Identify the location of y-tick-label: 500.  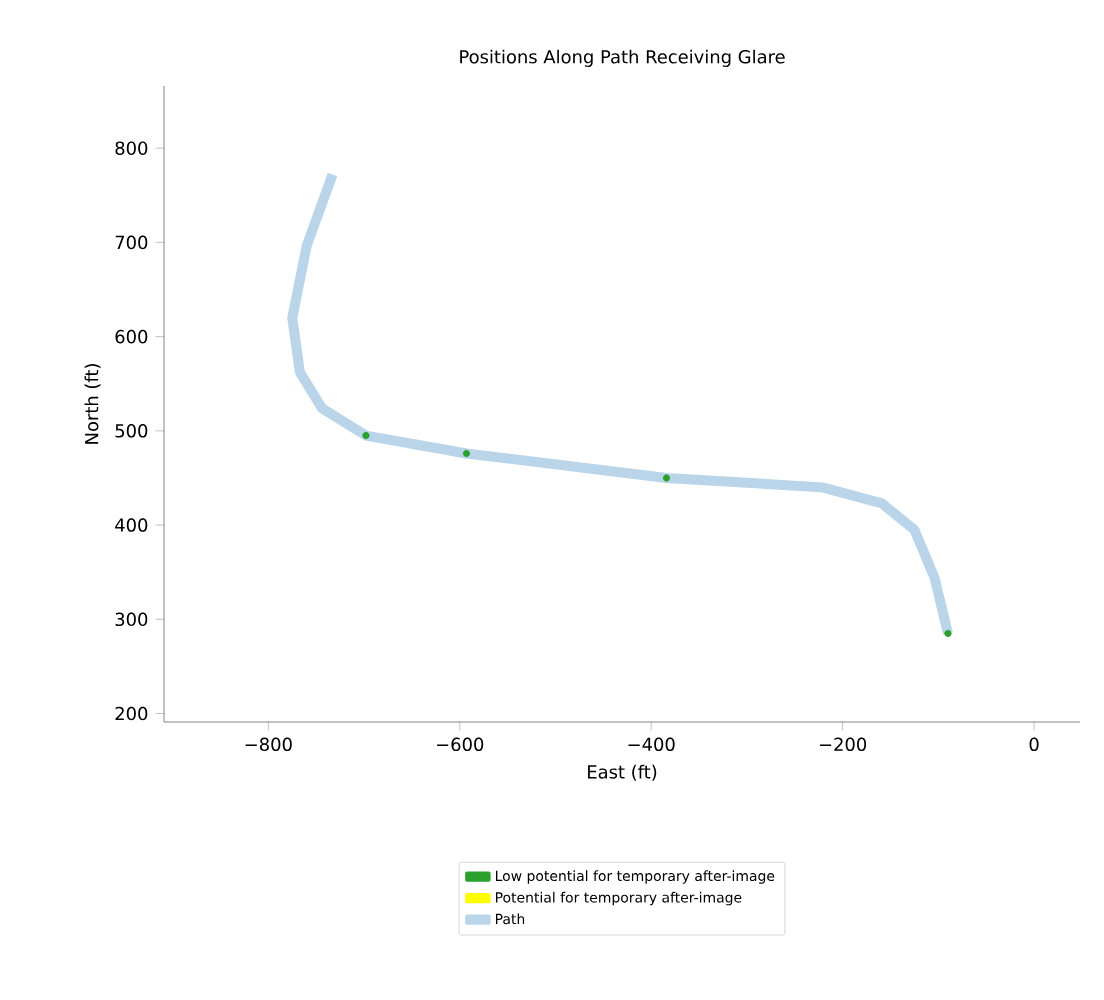
(131, 431).